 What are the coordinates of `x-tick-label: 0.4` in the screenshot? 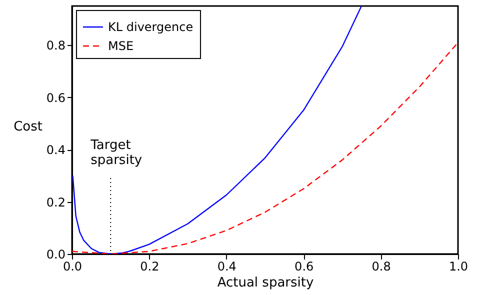 It's located at (226, 267).